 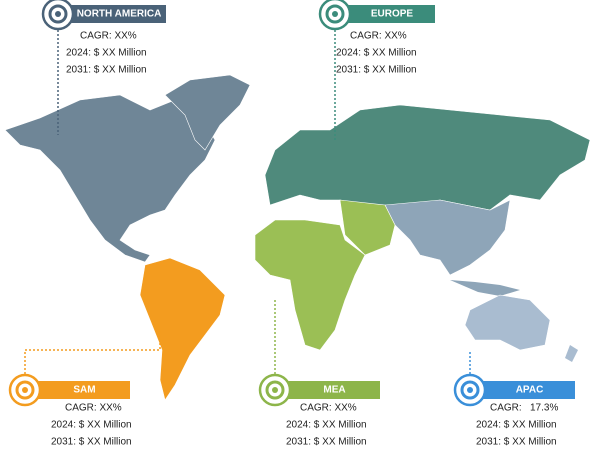 What do you see at coordinates (92, 352) in the screenshot?
I see `leader-line` at bounding box center [92, 352].